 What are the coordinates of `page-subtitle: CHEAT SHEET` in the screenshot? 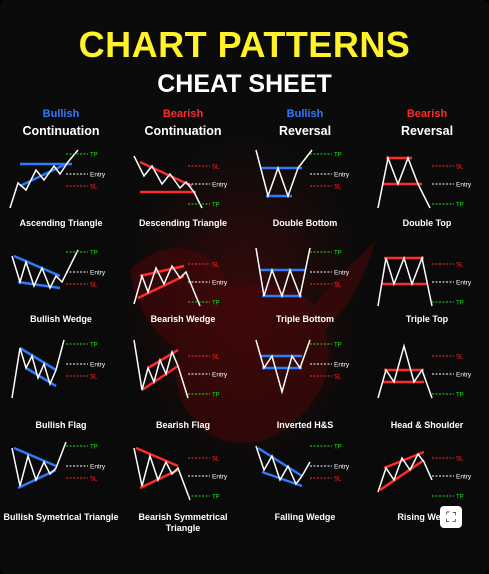 It's located at (244, 84).